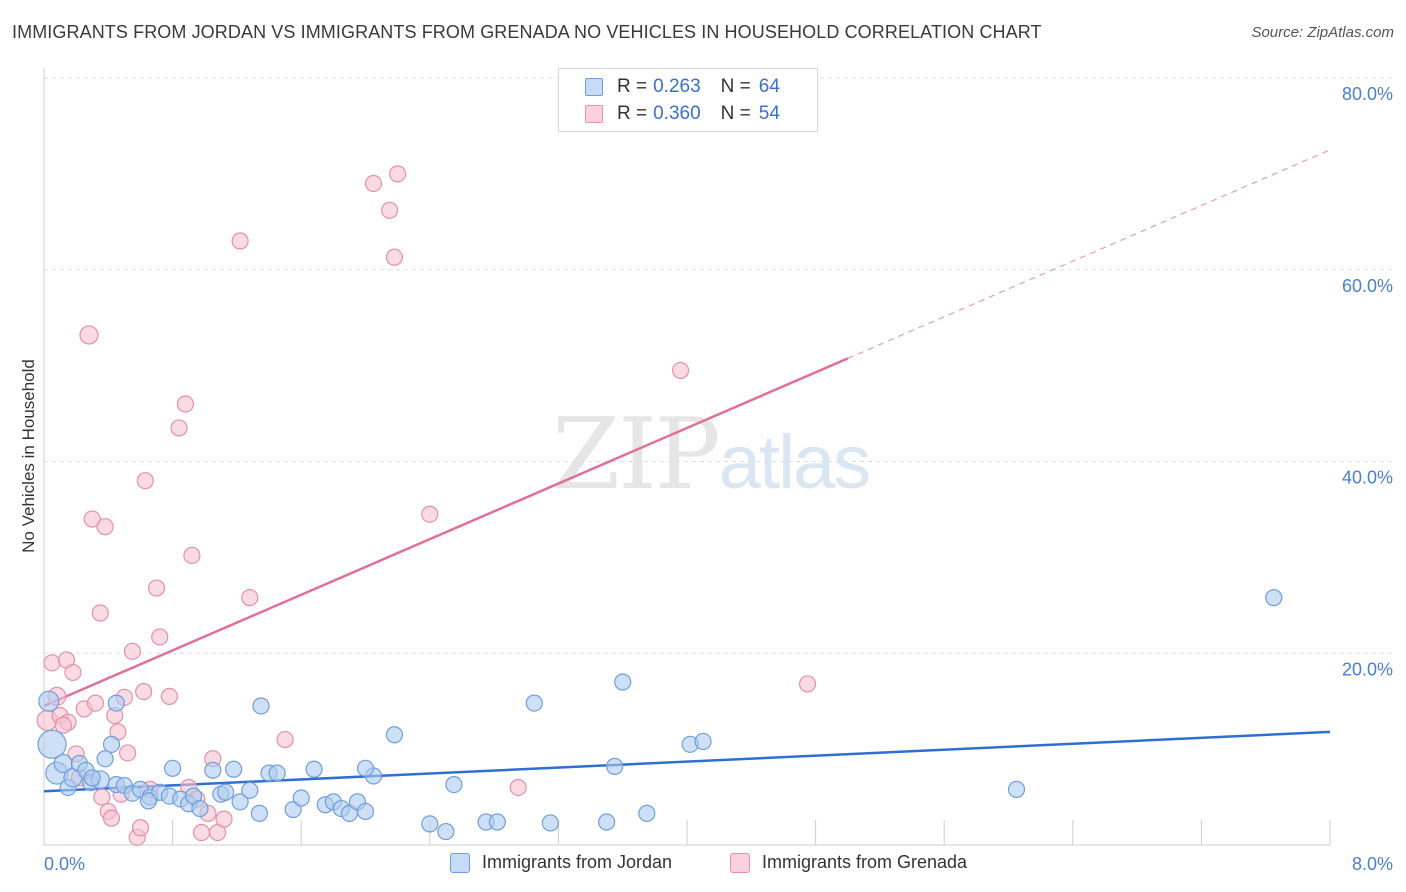  I want to click on correlation-legend: R = 0.263 N = 64 R = 0.360 N = 54, so click(688, 100).